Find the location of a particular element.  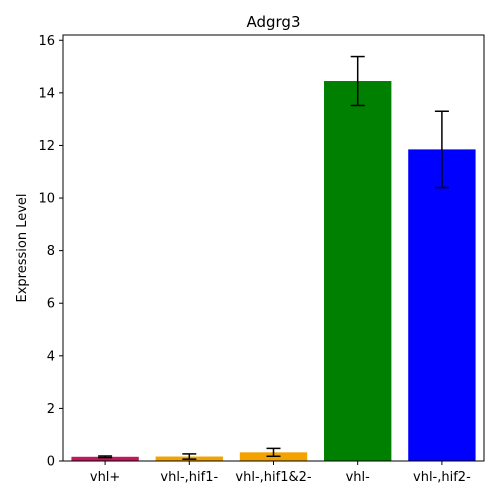

x-tick-label: vhl- is located at coordinates (358, 477).